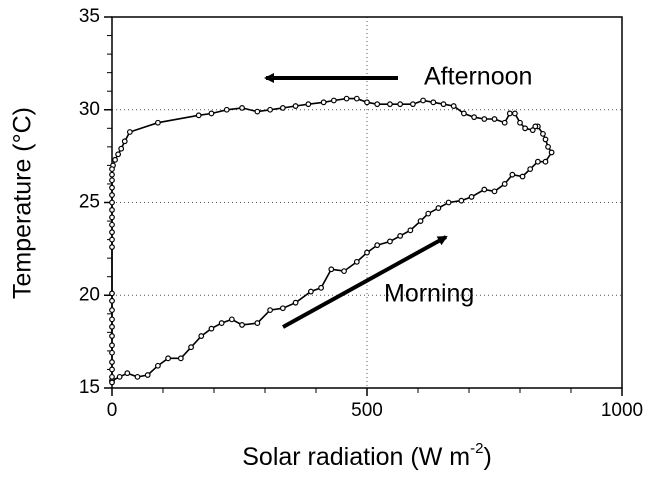  What do you see at coordinates (365, 282) in the screenshot?
I see `morning-arrow` at bounding box center [365, 282].